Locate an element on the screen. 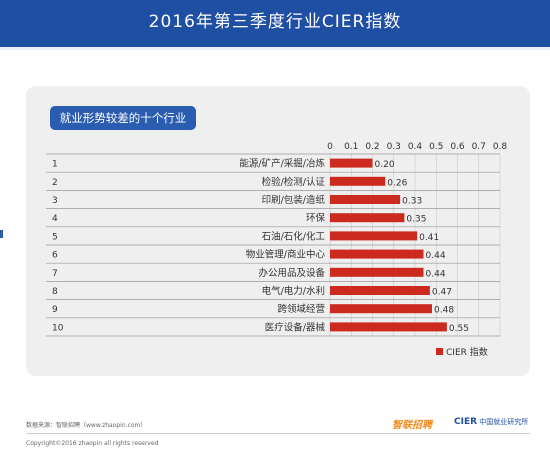  edge-marker is located at coordinates (1, 234).